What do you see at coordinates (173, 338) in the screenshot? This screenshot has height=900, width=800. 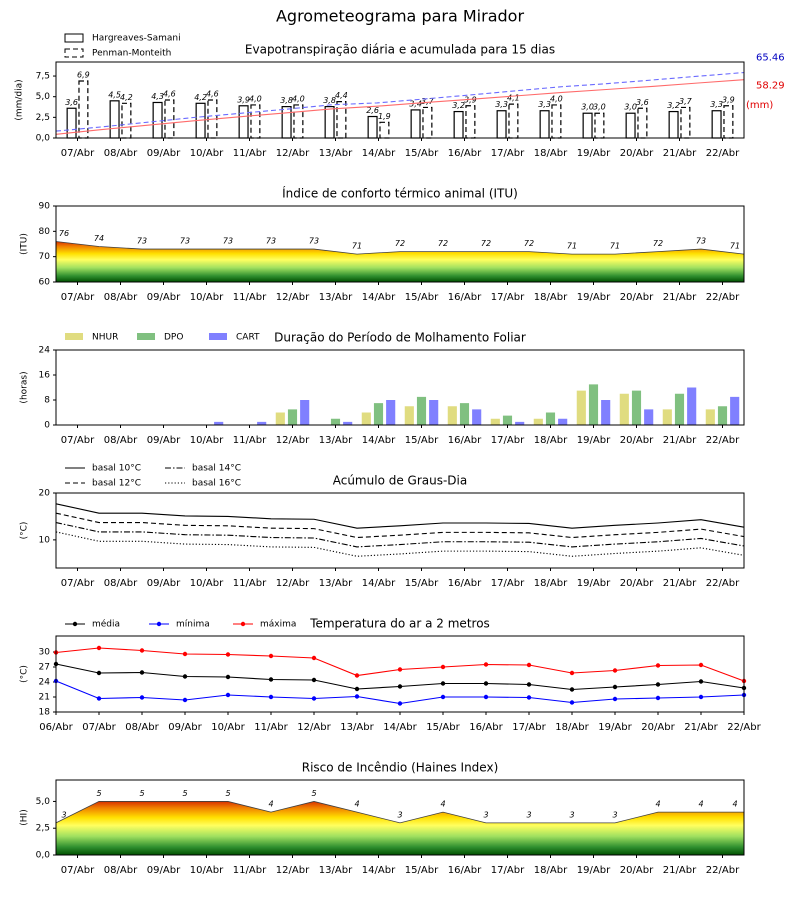 I see `legend-label: DPO` at bounding box center [173, 338].